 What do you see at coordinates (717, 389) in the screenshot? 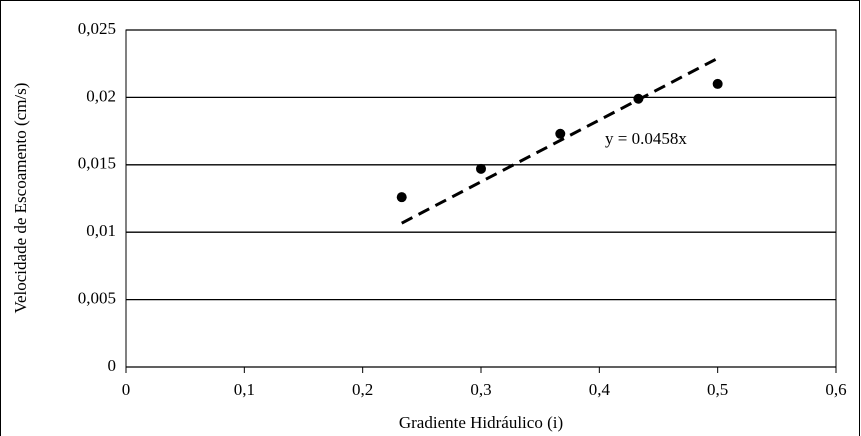
I see `x-tick-label: 0,5` at bounding box center [717, 389].